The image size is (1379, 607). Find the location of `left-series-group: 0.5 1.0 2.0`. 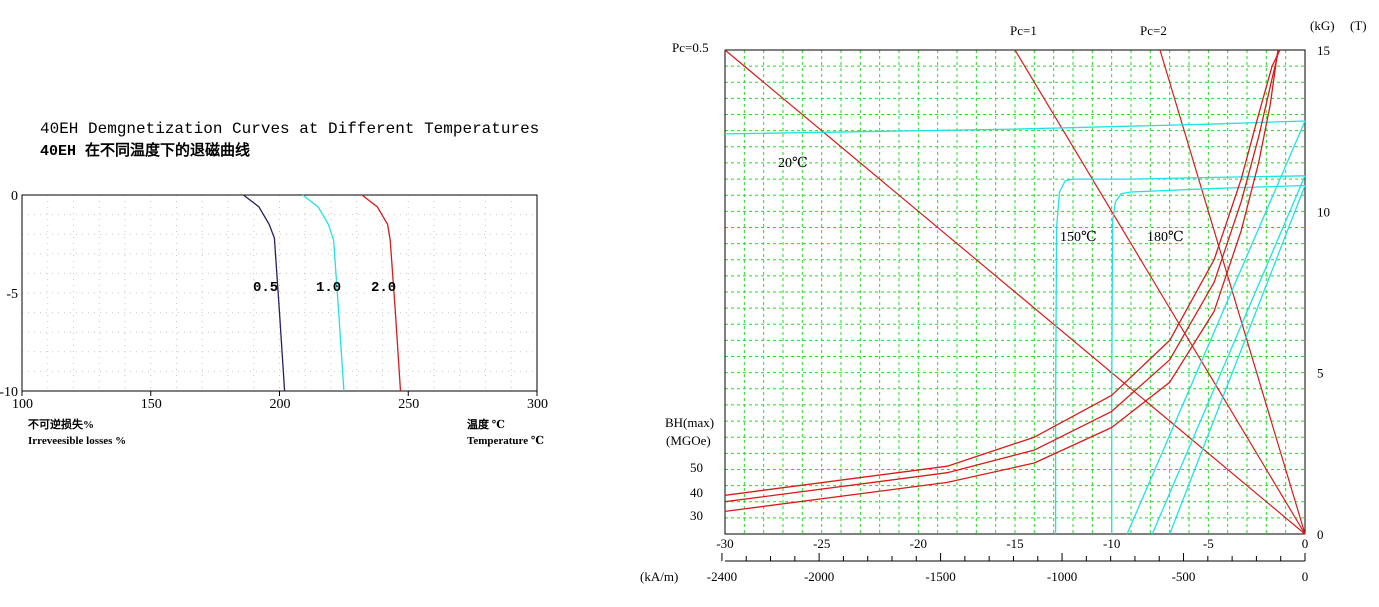

left-series-group: 0.5 1.0 2.0 is located at coordinates (322, 293).